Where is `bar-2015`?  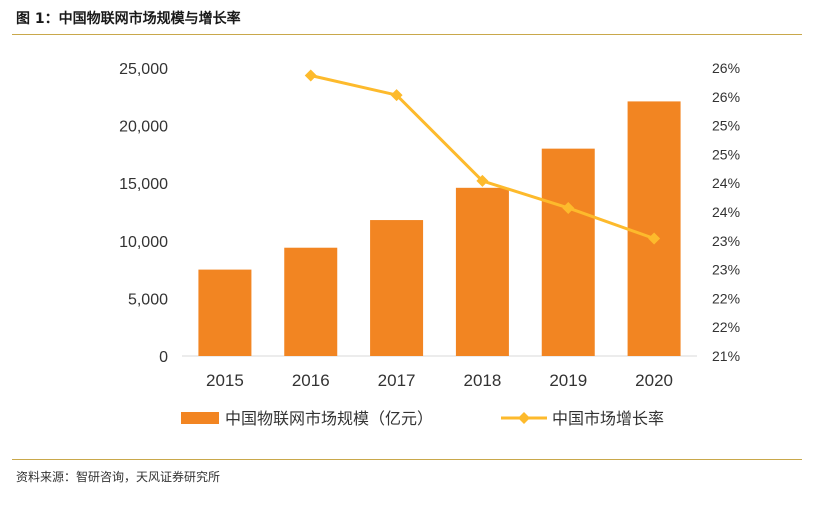 bar-2015 is located at coordinates (225, 312).